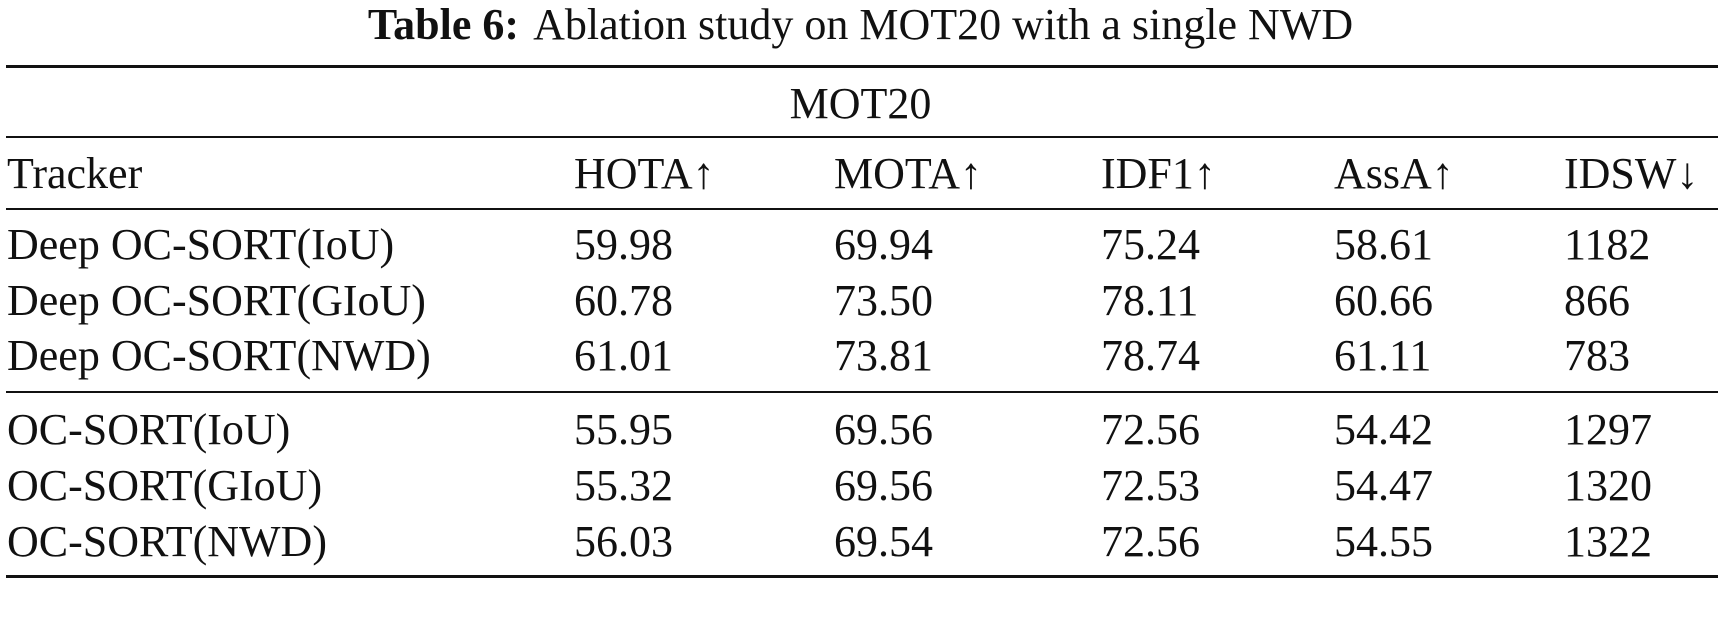  I want to click on mota-cell: 69.54, so click(883, 541).